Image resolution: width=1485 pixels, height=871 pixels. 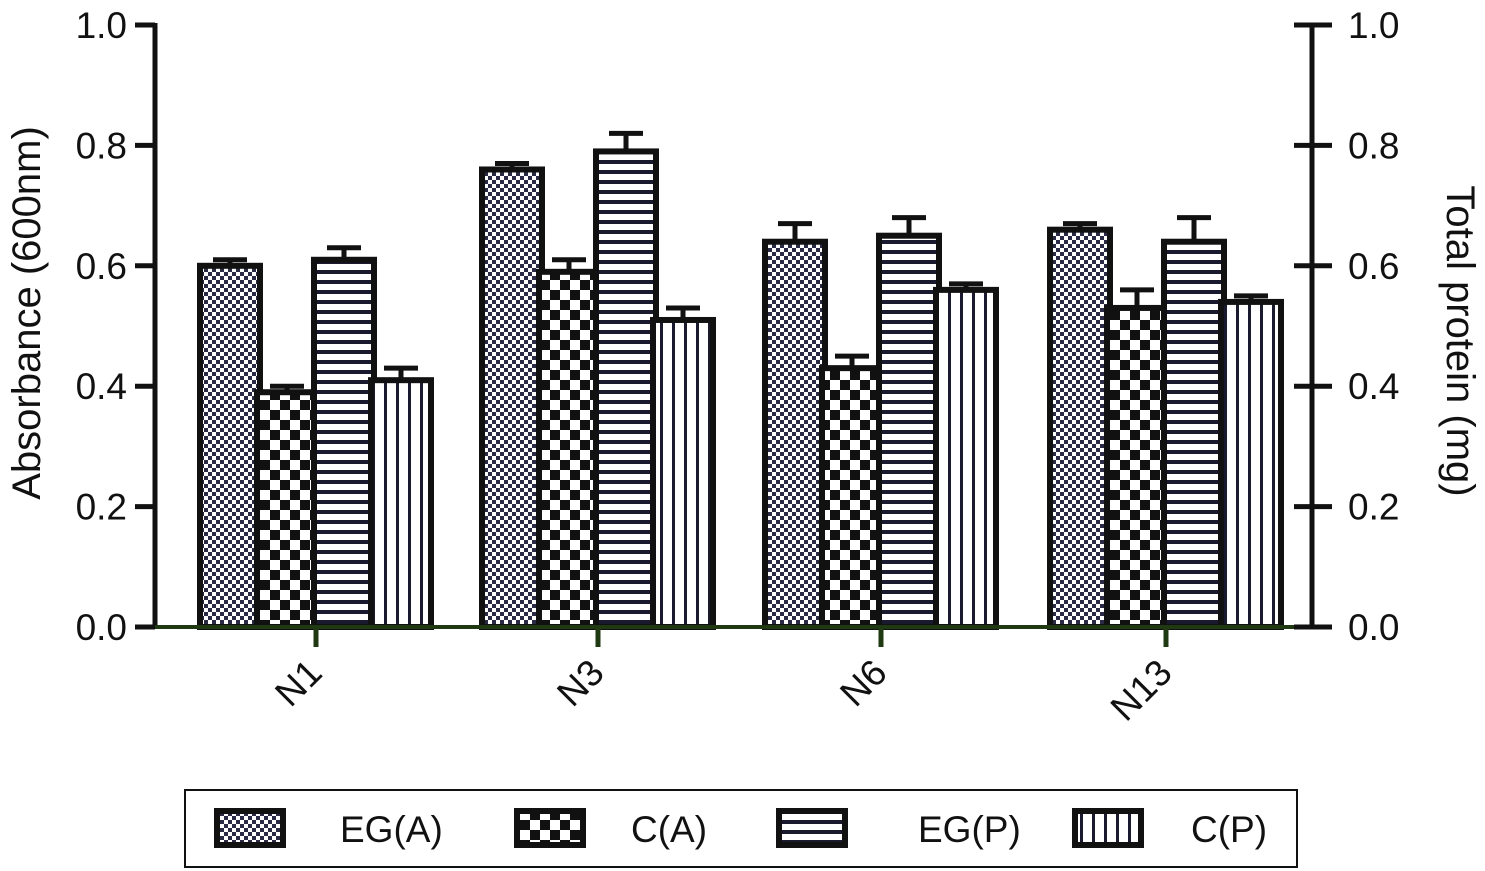 I want to click on y-tick-label: 0.6, so click(x=101, y=266).